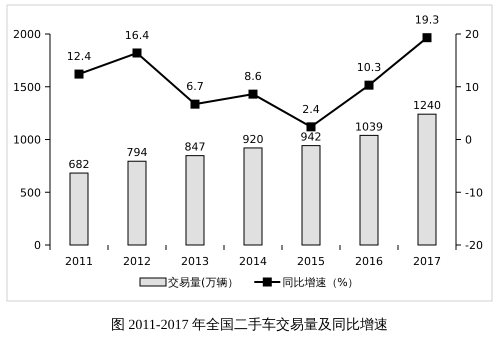  I want to click on x-tick-label: 2011, so click(79, 261).